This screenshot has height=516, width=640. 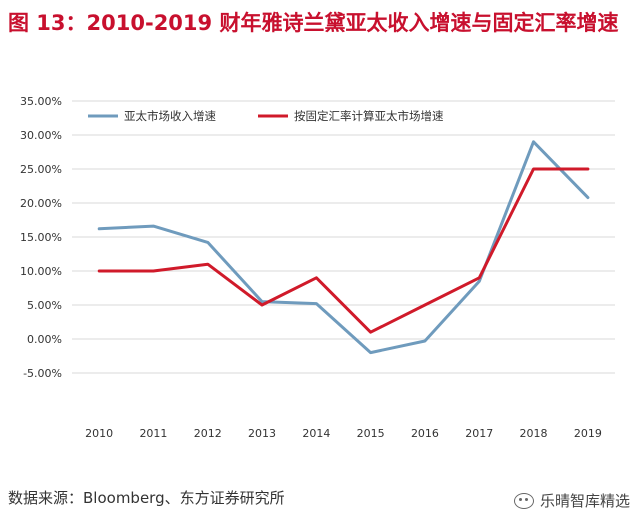 I want to click on legend: 亚太市场收入增速 按固定汇率计算亚太市场增速, so click(x=266, y=116).